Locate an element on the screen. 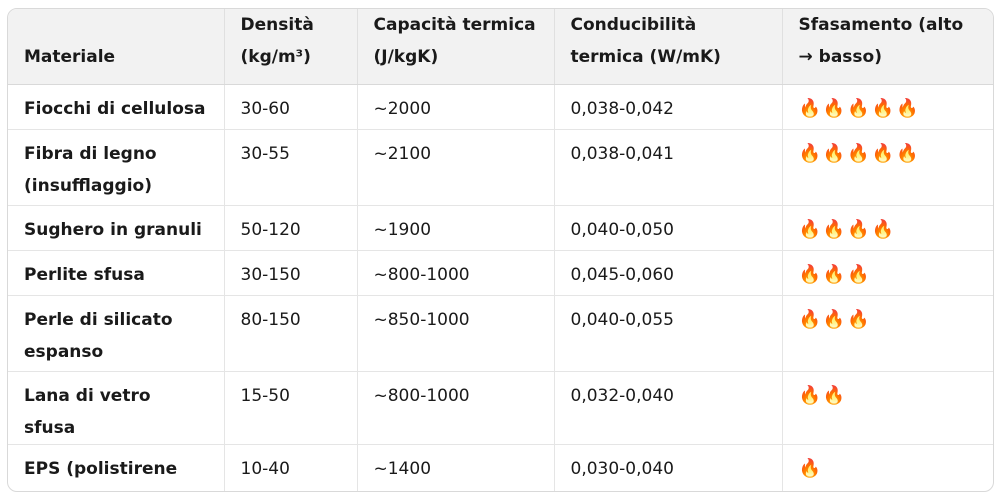  header-materiale: Materiale is located at coordinates (116, 47).